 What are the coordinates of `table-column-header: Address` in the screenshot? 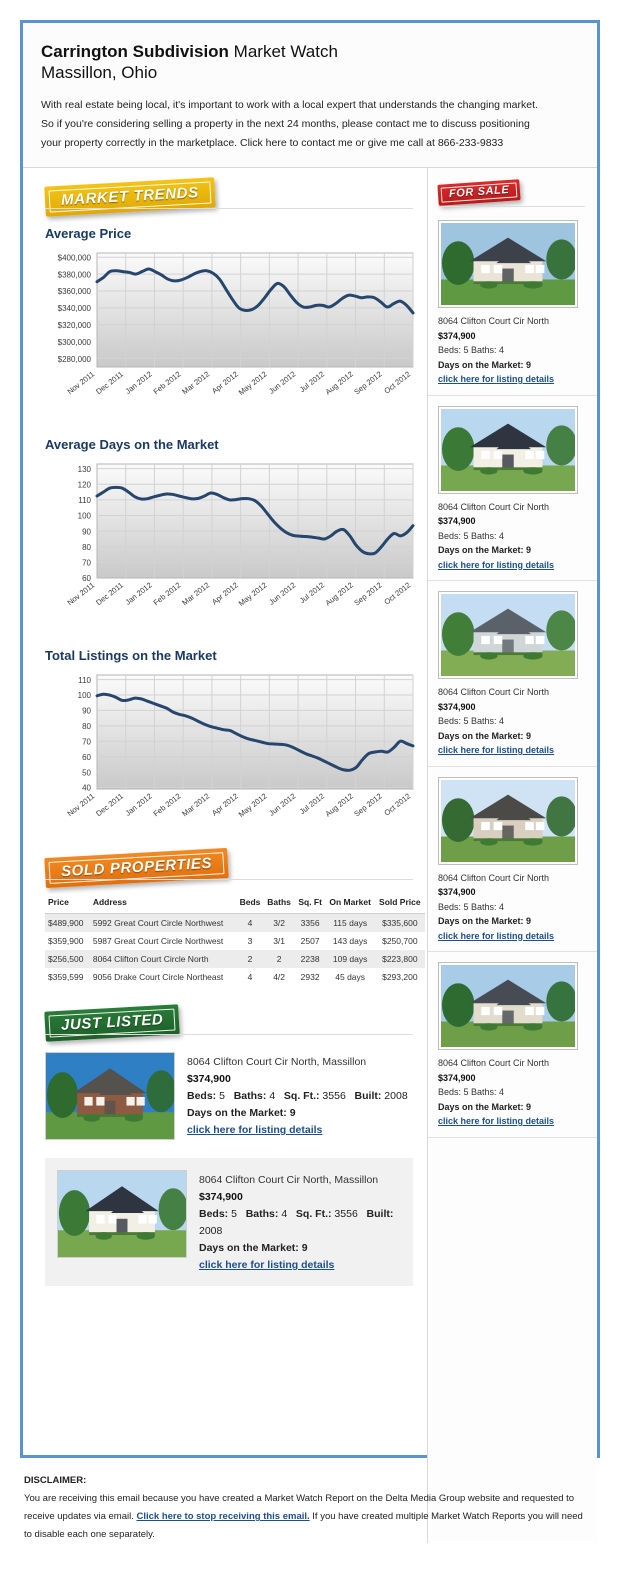 It's located at (163, 903).